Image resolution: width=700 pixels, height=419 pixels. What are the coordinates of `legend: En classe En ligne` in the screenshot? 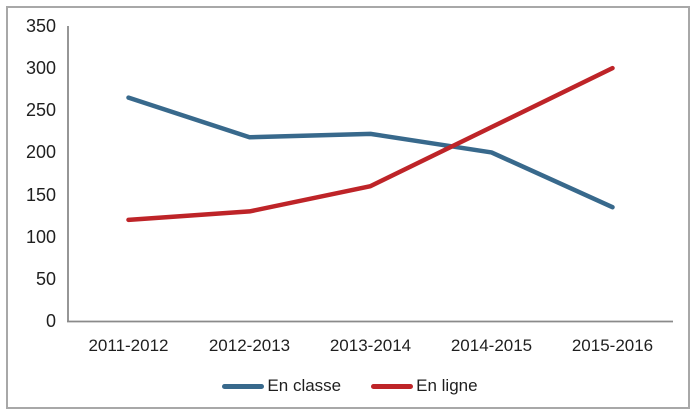 It's located at (350, 386).